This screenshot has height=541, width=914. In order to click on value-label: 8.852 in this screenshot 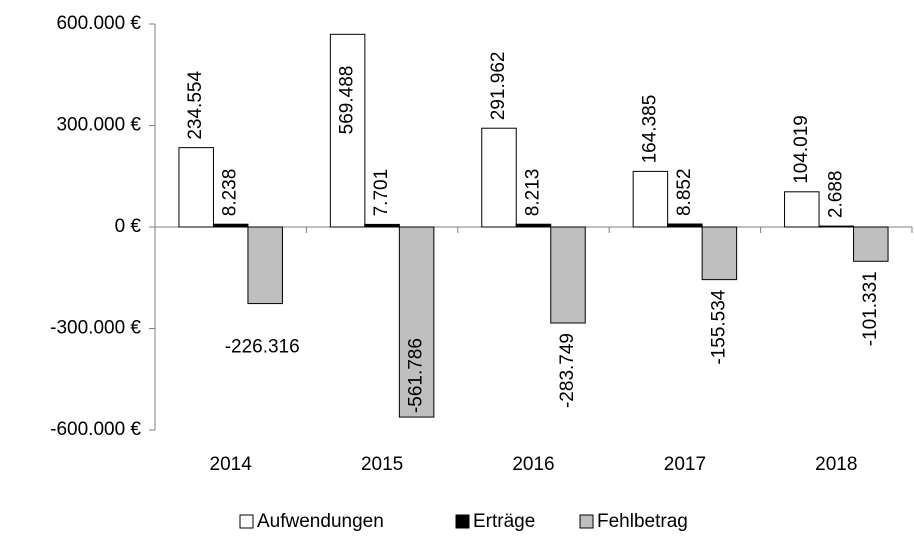, I will do `click(684, 192)`.